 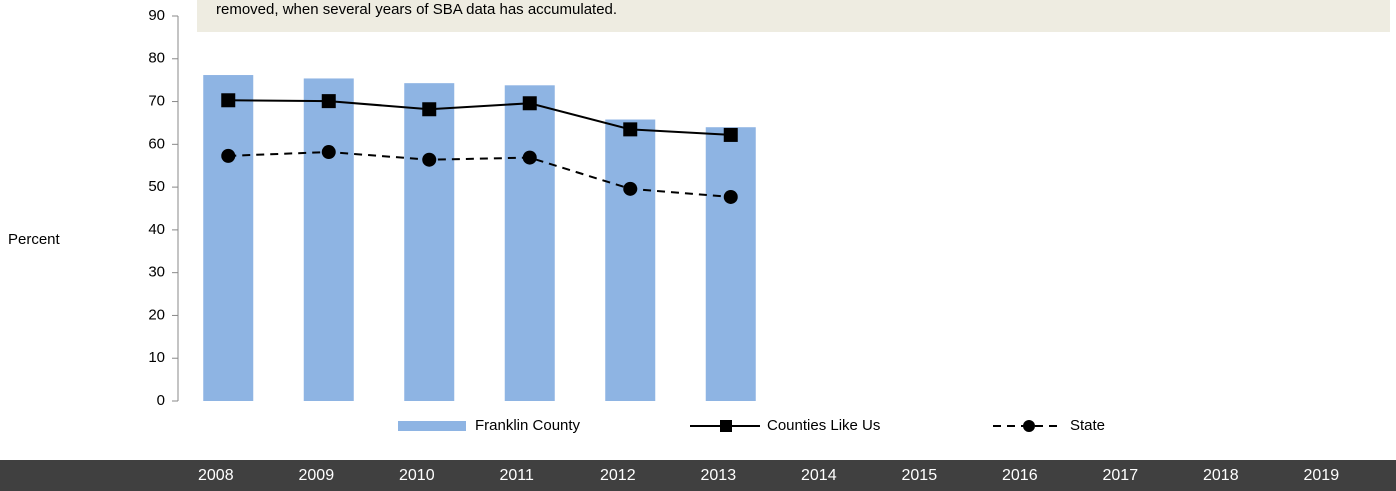 What do you see at coordinates (1087, 425) in the screenshot?
I see `legend-label: State` at bounding box center [1087, 425].